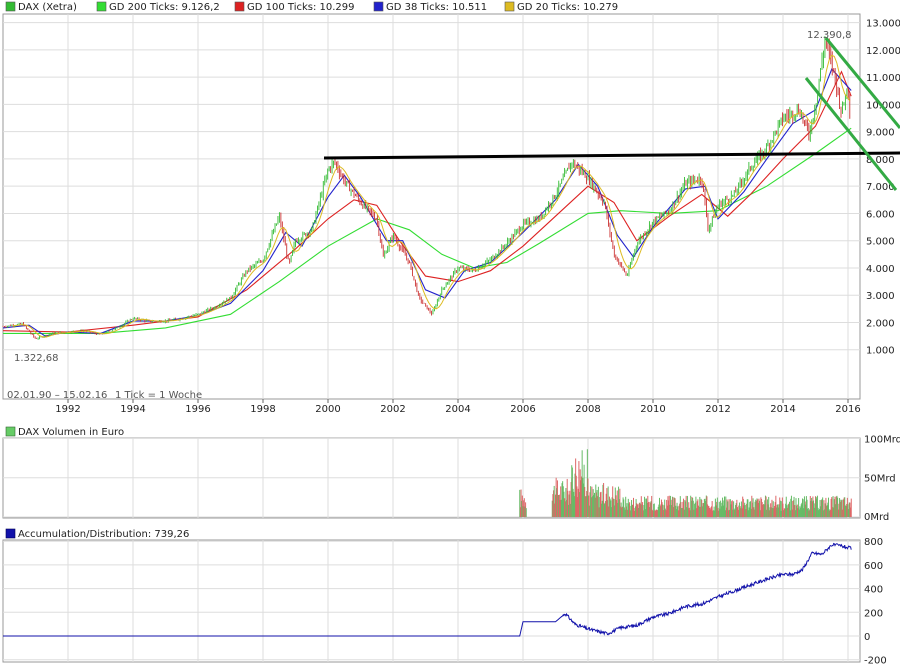  Describe the element at coordinates (717, 409) in the screenshot. I see `x-tick-label: 2012` at that location.